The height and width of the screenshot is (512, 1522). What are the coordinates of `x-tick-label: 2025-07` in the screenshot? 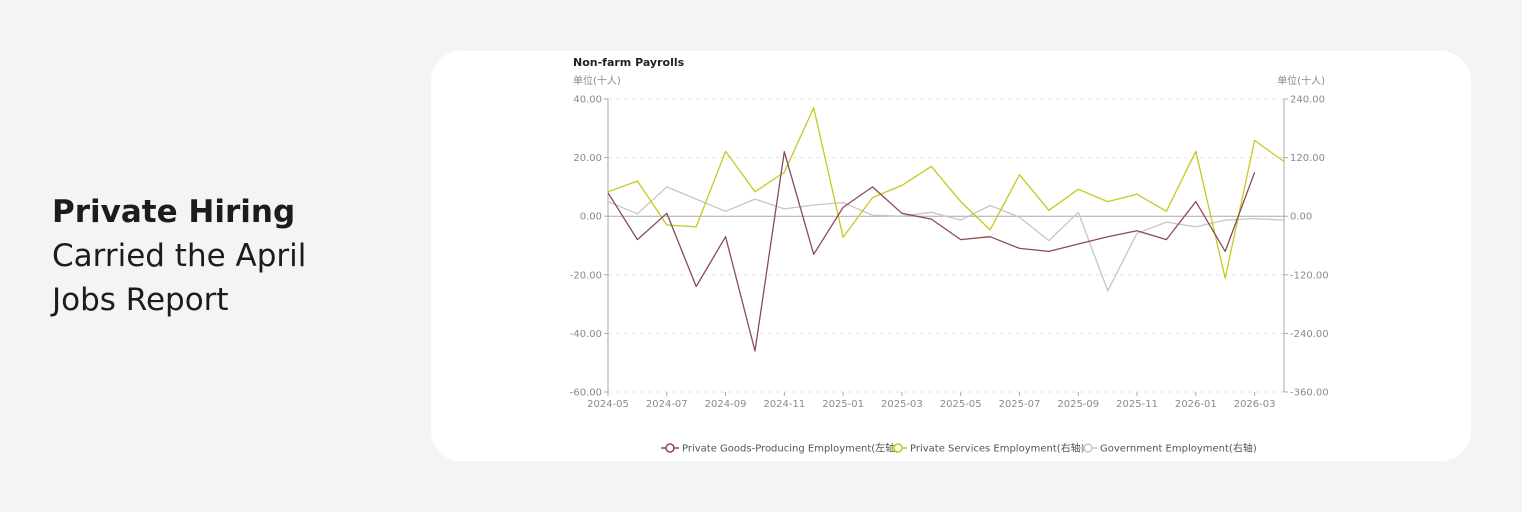 It's located at (1020, 404).